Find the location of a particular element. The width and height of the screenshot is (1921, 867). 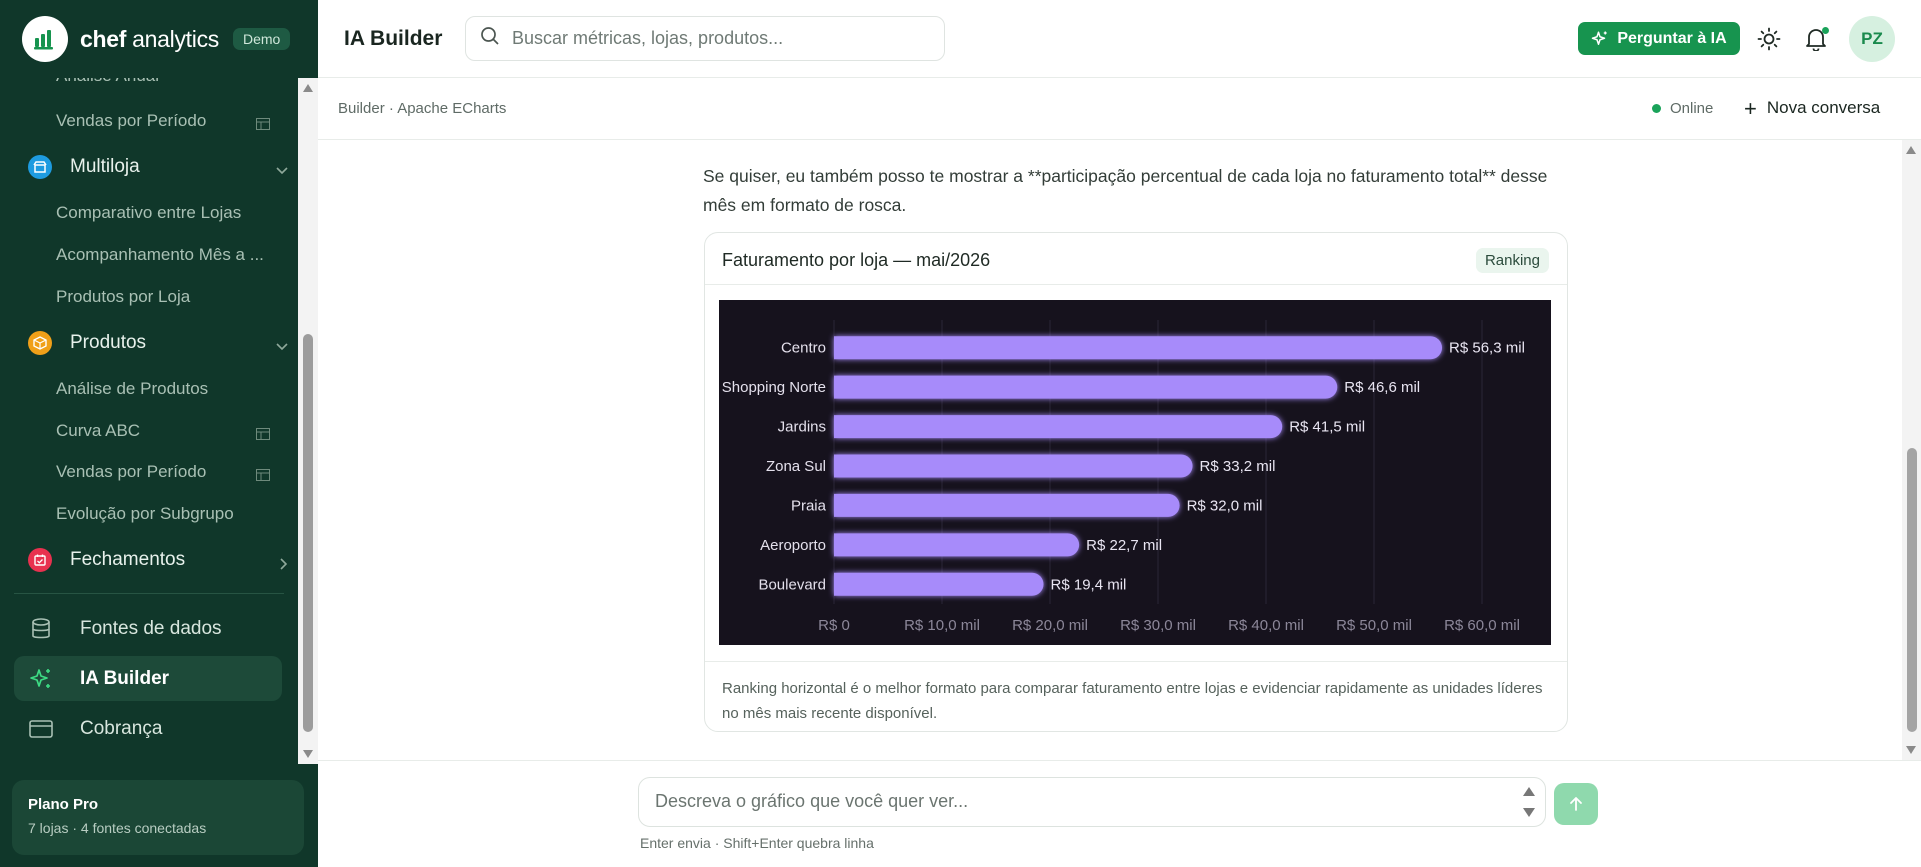

theme-toggle-sun-icon is located at coordinates (1769, 39).